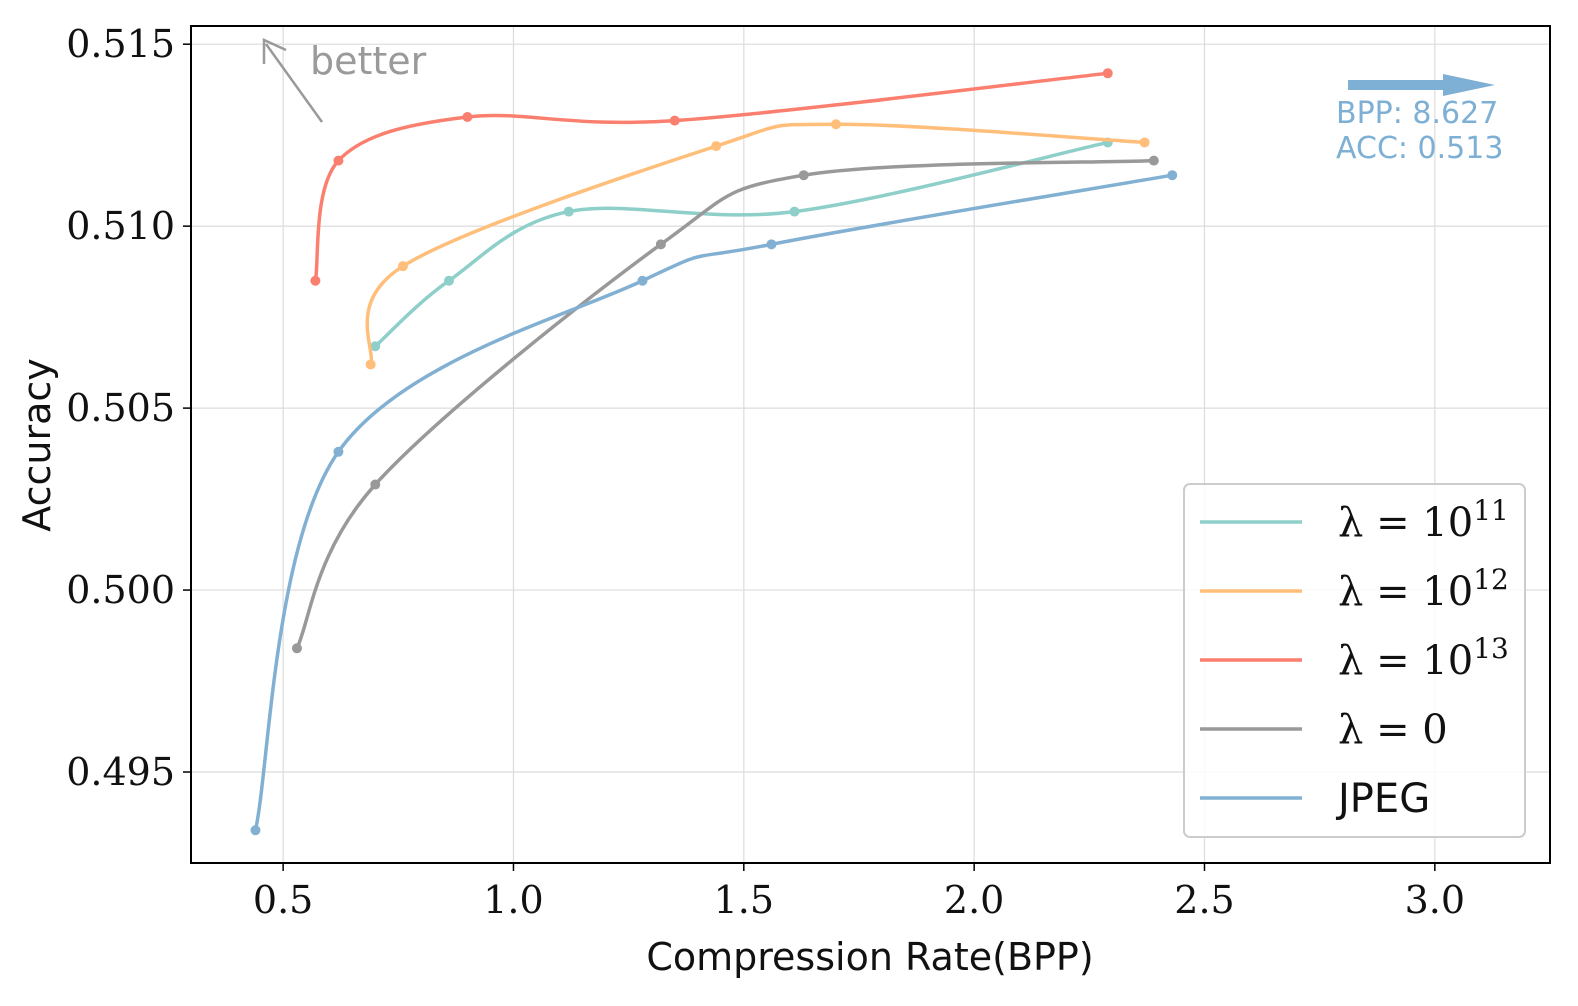  What do you see at coordinates (1423, 658) in the screenshot?
I see `legend-label: λ = 1013` at bounding box center [1423, 658].